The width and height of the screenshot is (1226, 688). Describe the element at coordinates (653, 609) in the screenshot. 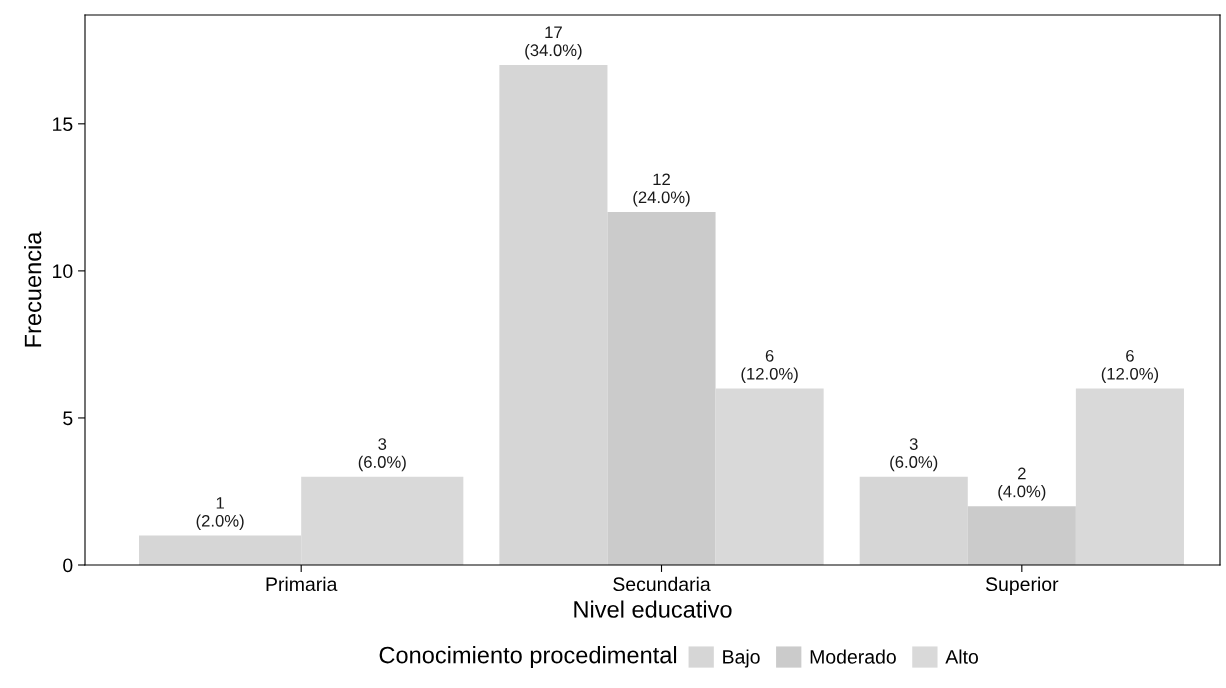

I see `x-axis-title: Nivel educativo` at that location.